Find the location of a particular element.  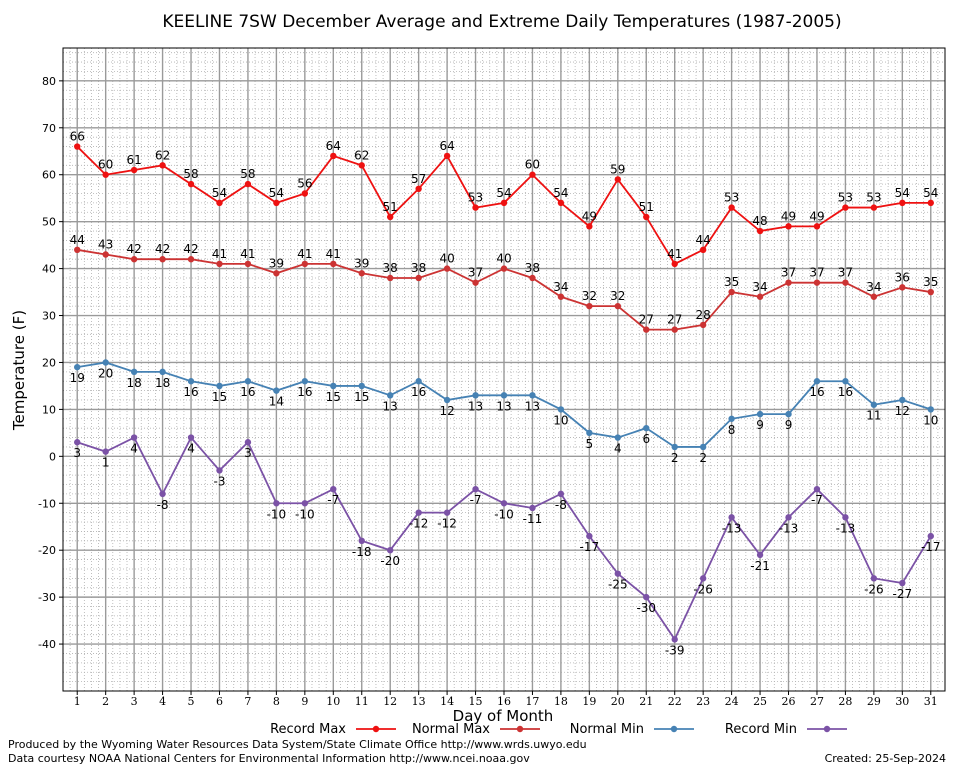

data-label-record-max: 48 is located at coordinates (759, 221).